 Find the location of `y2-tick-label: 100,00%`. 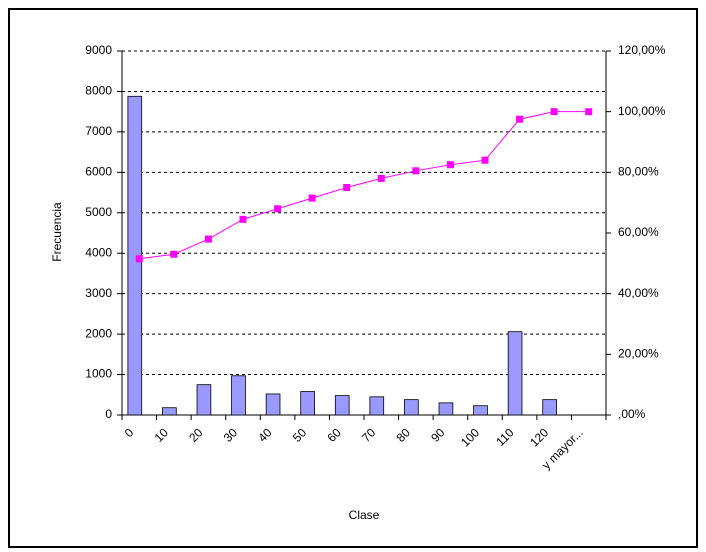

y2-tick-label: 100,00% is located at coordinates (642, 111).